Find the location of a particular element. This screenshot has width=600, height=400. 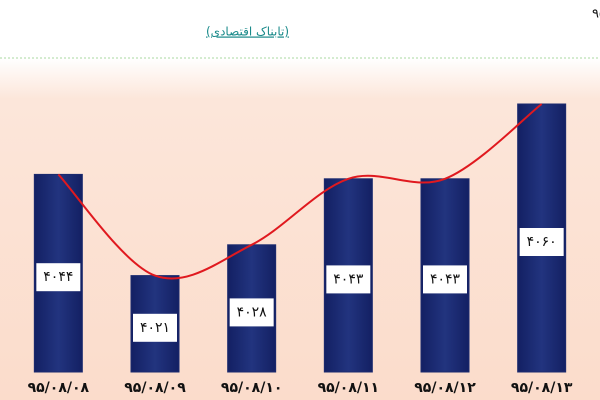

x-tick-label: ۹۵/۰۸/۰۸ is located at coordinates (59, 388).